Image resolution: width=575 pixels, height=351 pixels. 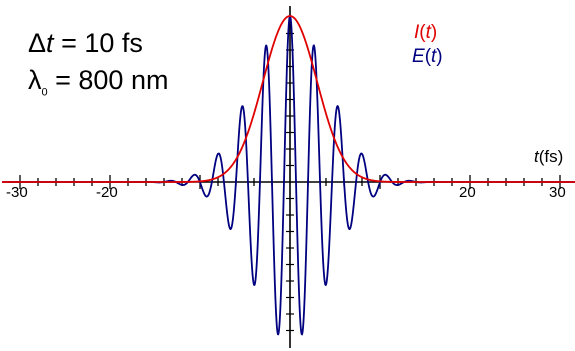 I want to click on legend-intensity: I(t), so click(x=426, y=32).